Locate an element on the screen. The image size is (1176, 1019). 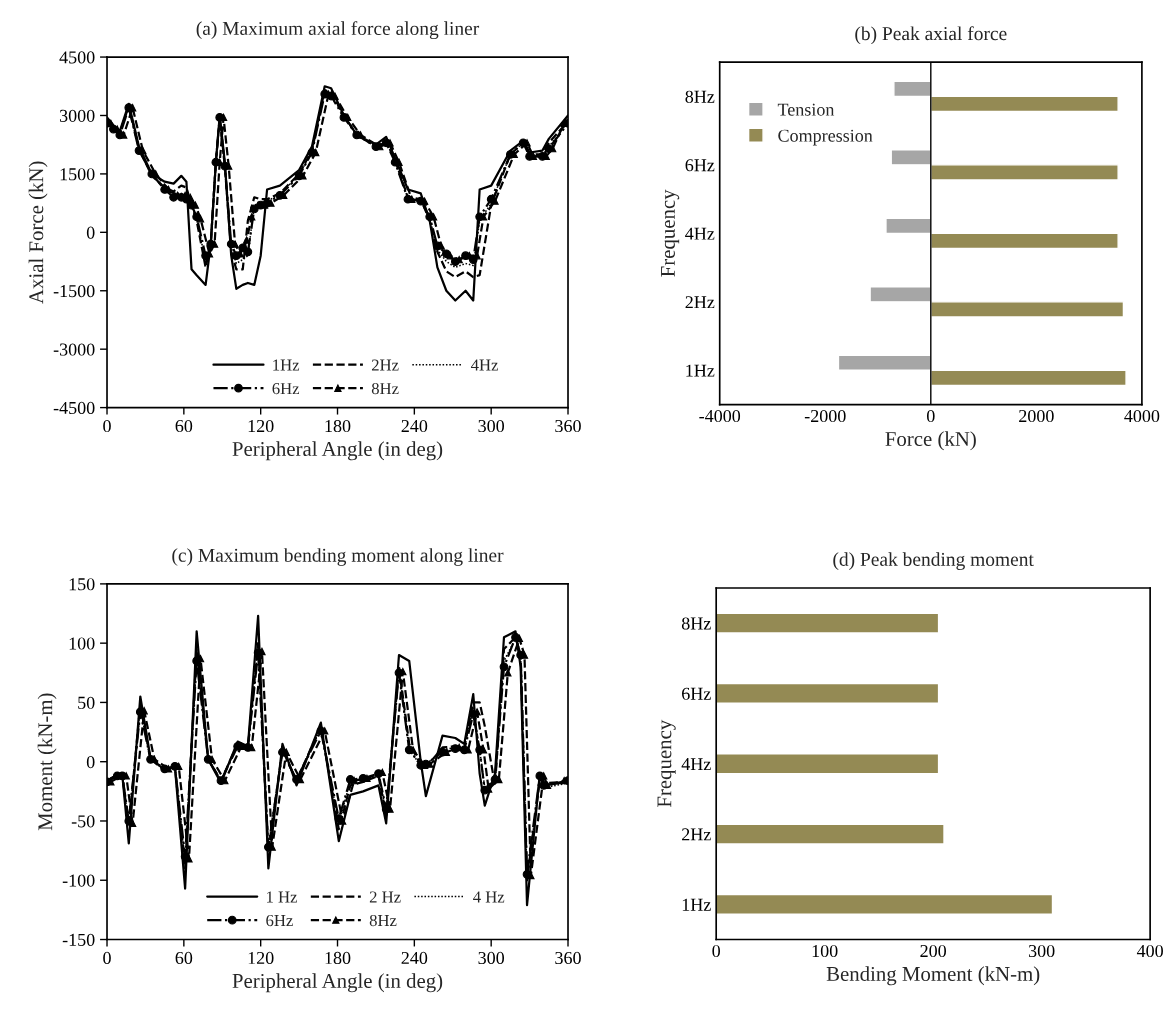
legend-label: Compression is located at coordinates (825, 137).